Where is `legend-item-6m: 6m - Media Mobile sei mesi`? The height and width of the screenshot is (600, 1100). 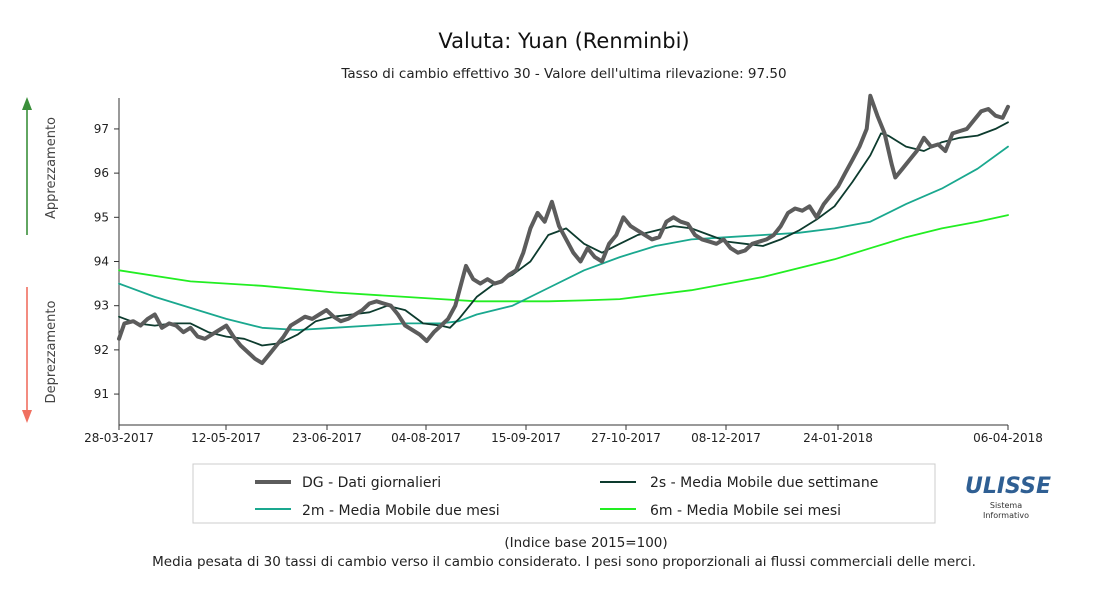 legend-item-6m: 6m - Media Mobile sei mesi is located at coordinates (720, 511).